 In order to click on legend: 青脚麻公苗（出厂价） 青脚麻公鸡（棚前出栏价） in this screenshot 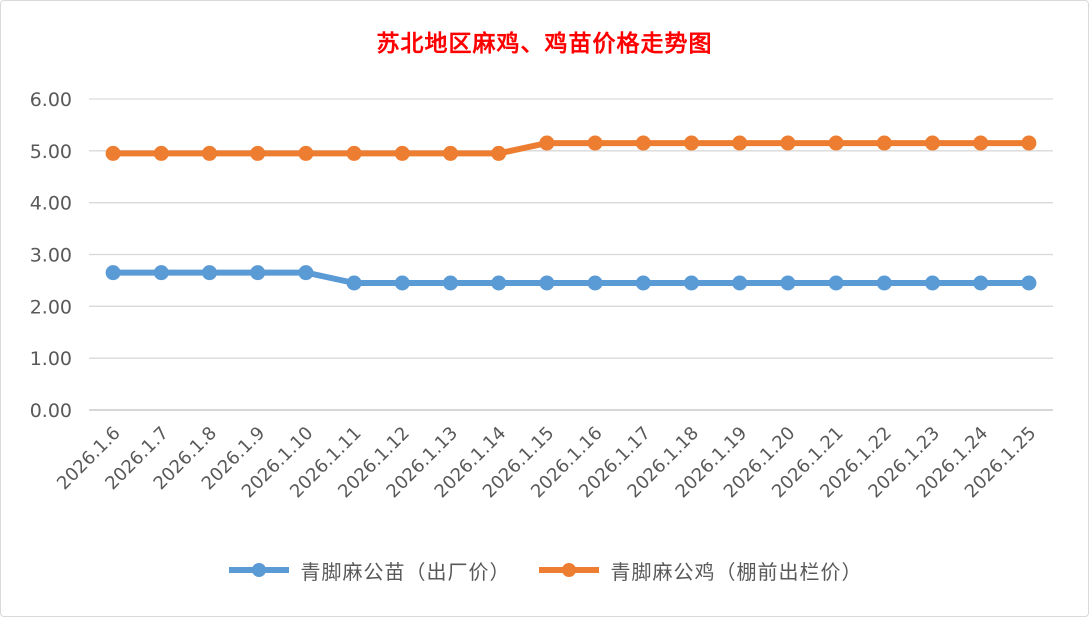, I will do `click(544, 570)`.